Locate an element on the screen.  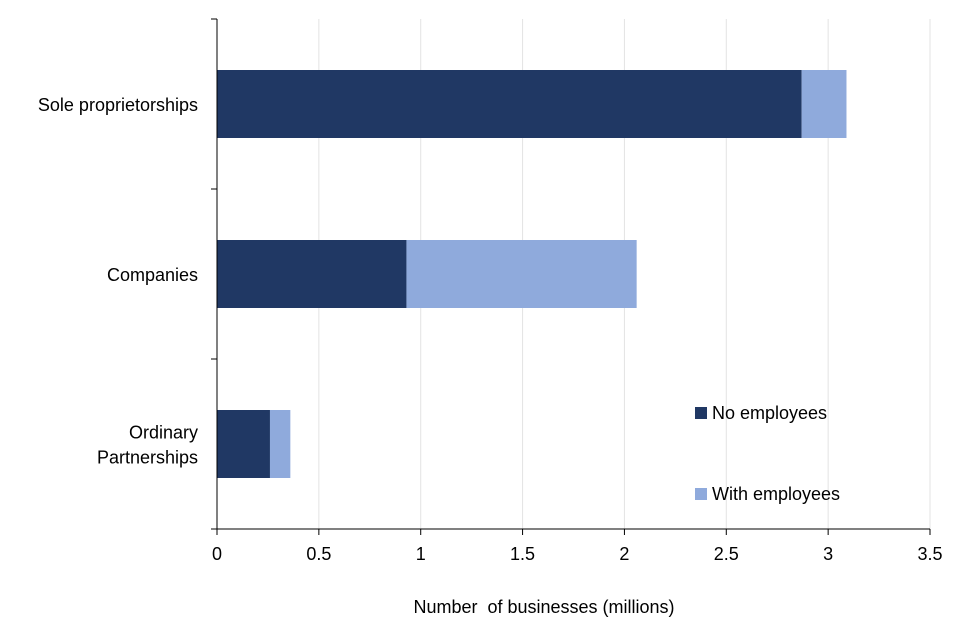
x-tick-label: 3 is located at coordinates (828, 554).